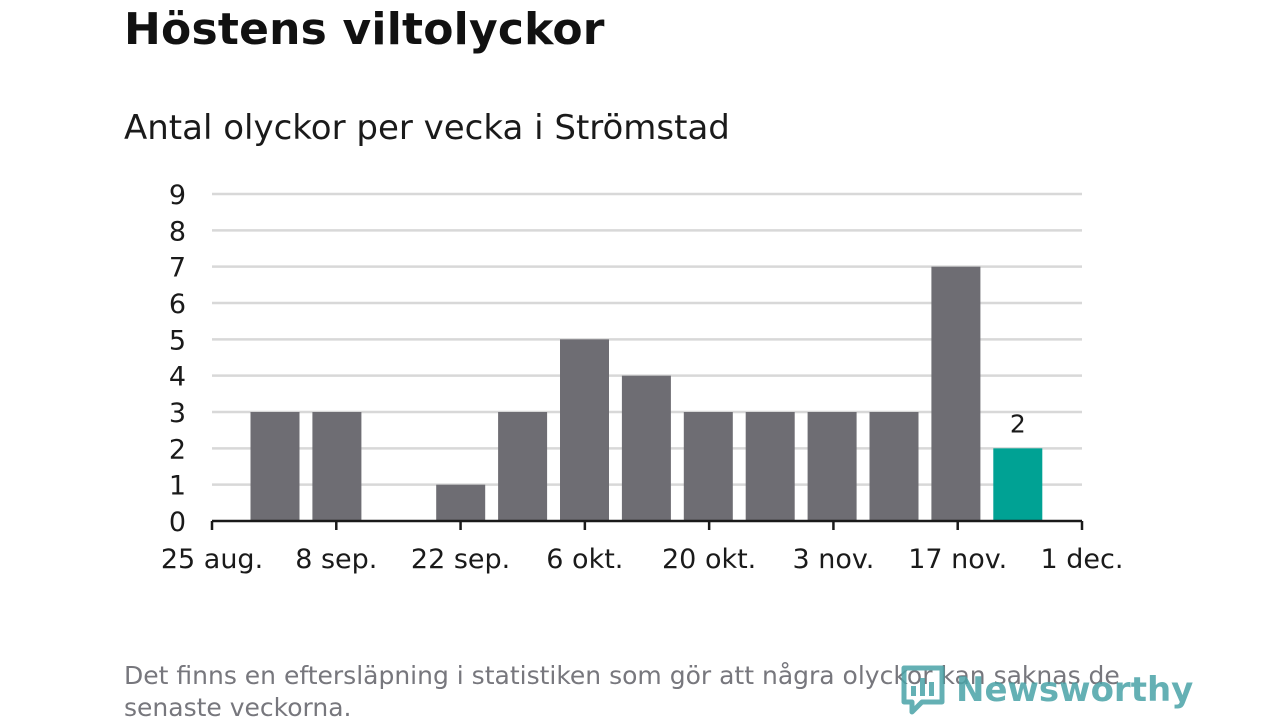  I want to click on x-tick-label: 20 okt., so click(709, 559).